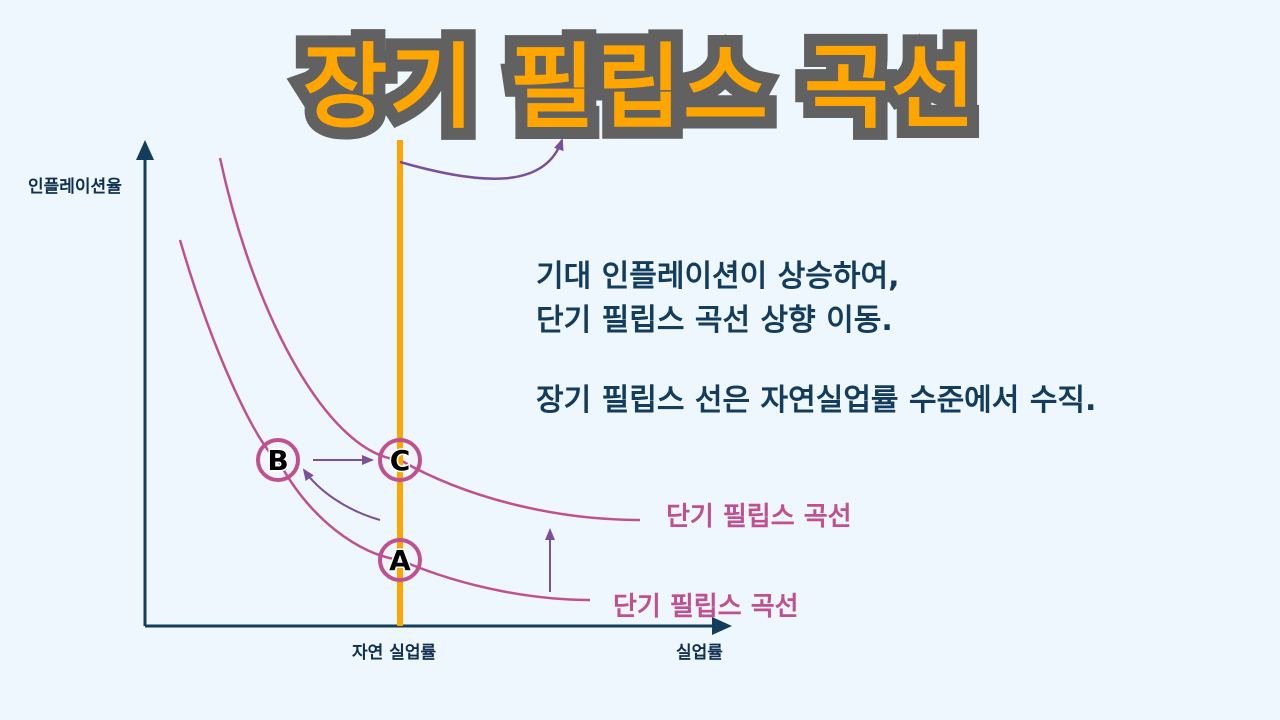 The width and height of the screenshot is (1280, 720). I want to click on point-c-marker, so click(400, 460).